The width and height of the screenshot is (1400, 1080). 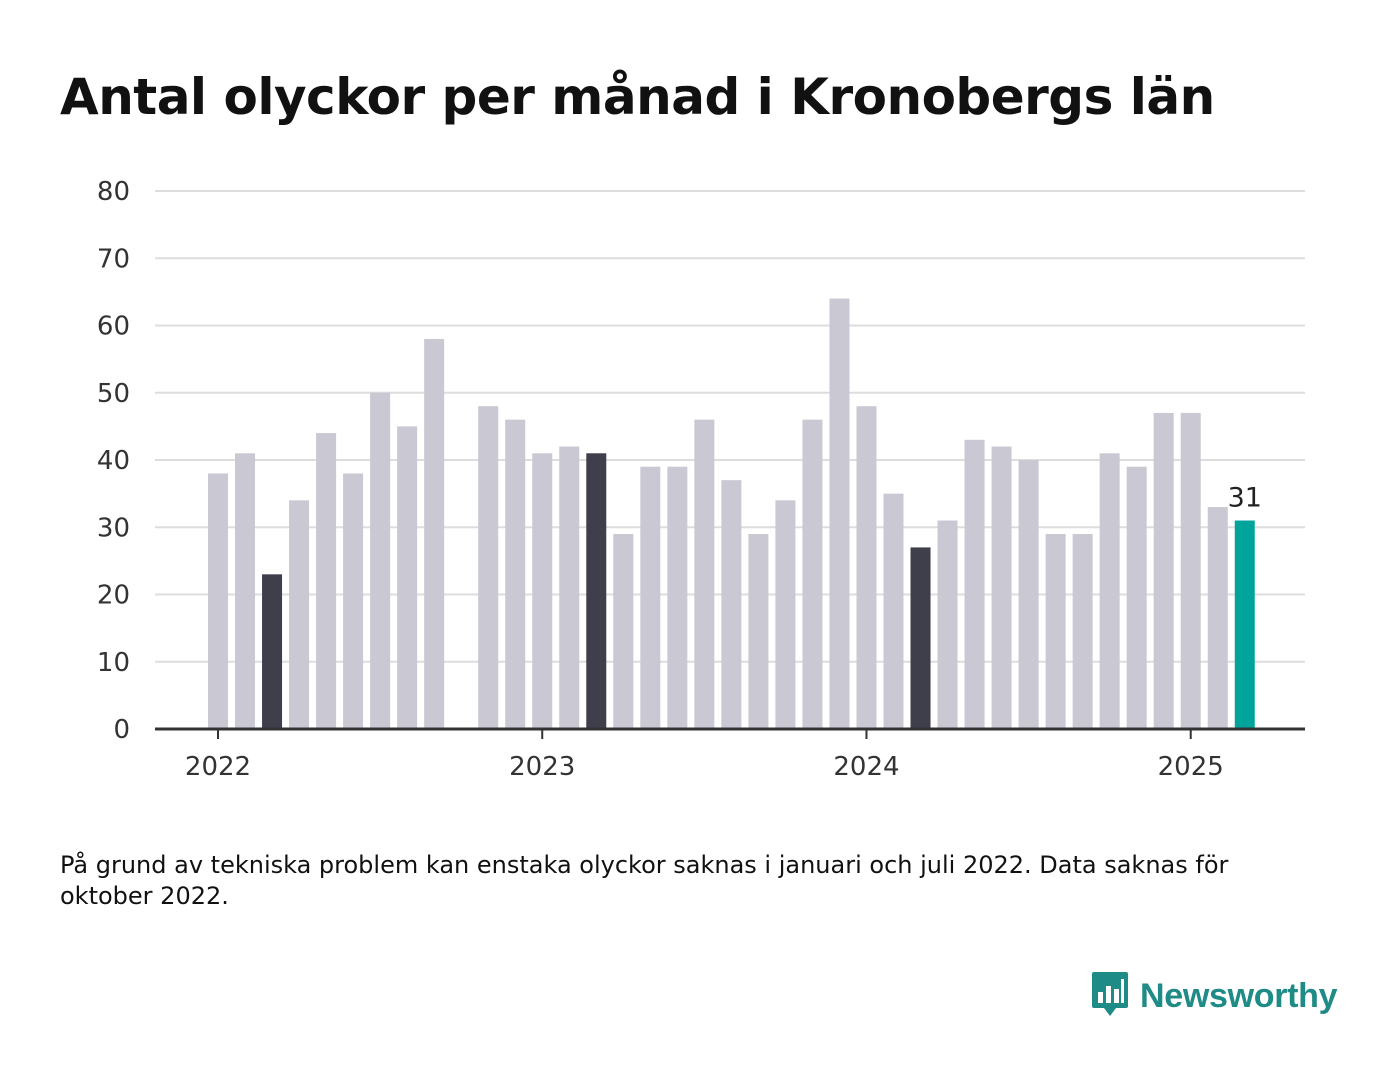 What do you see at coordinates (542, 767) in the screenshot?
I see `x-tick-label-2023: 2023` at bounding box center [542, 767].